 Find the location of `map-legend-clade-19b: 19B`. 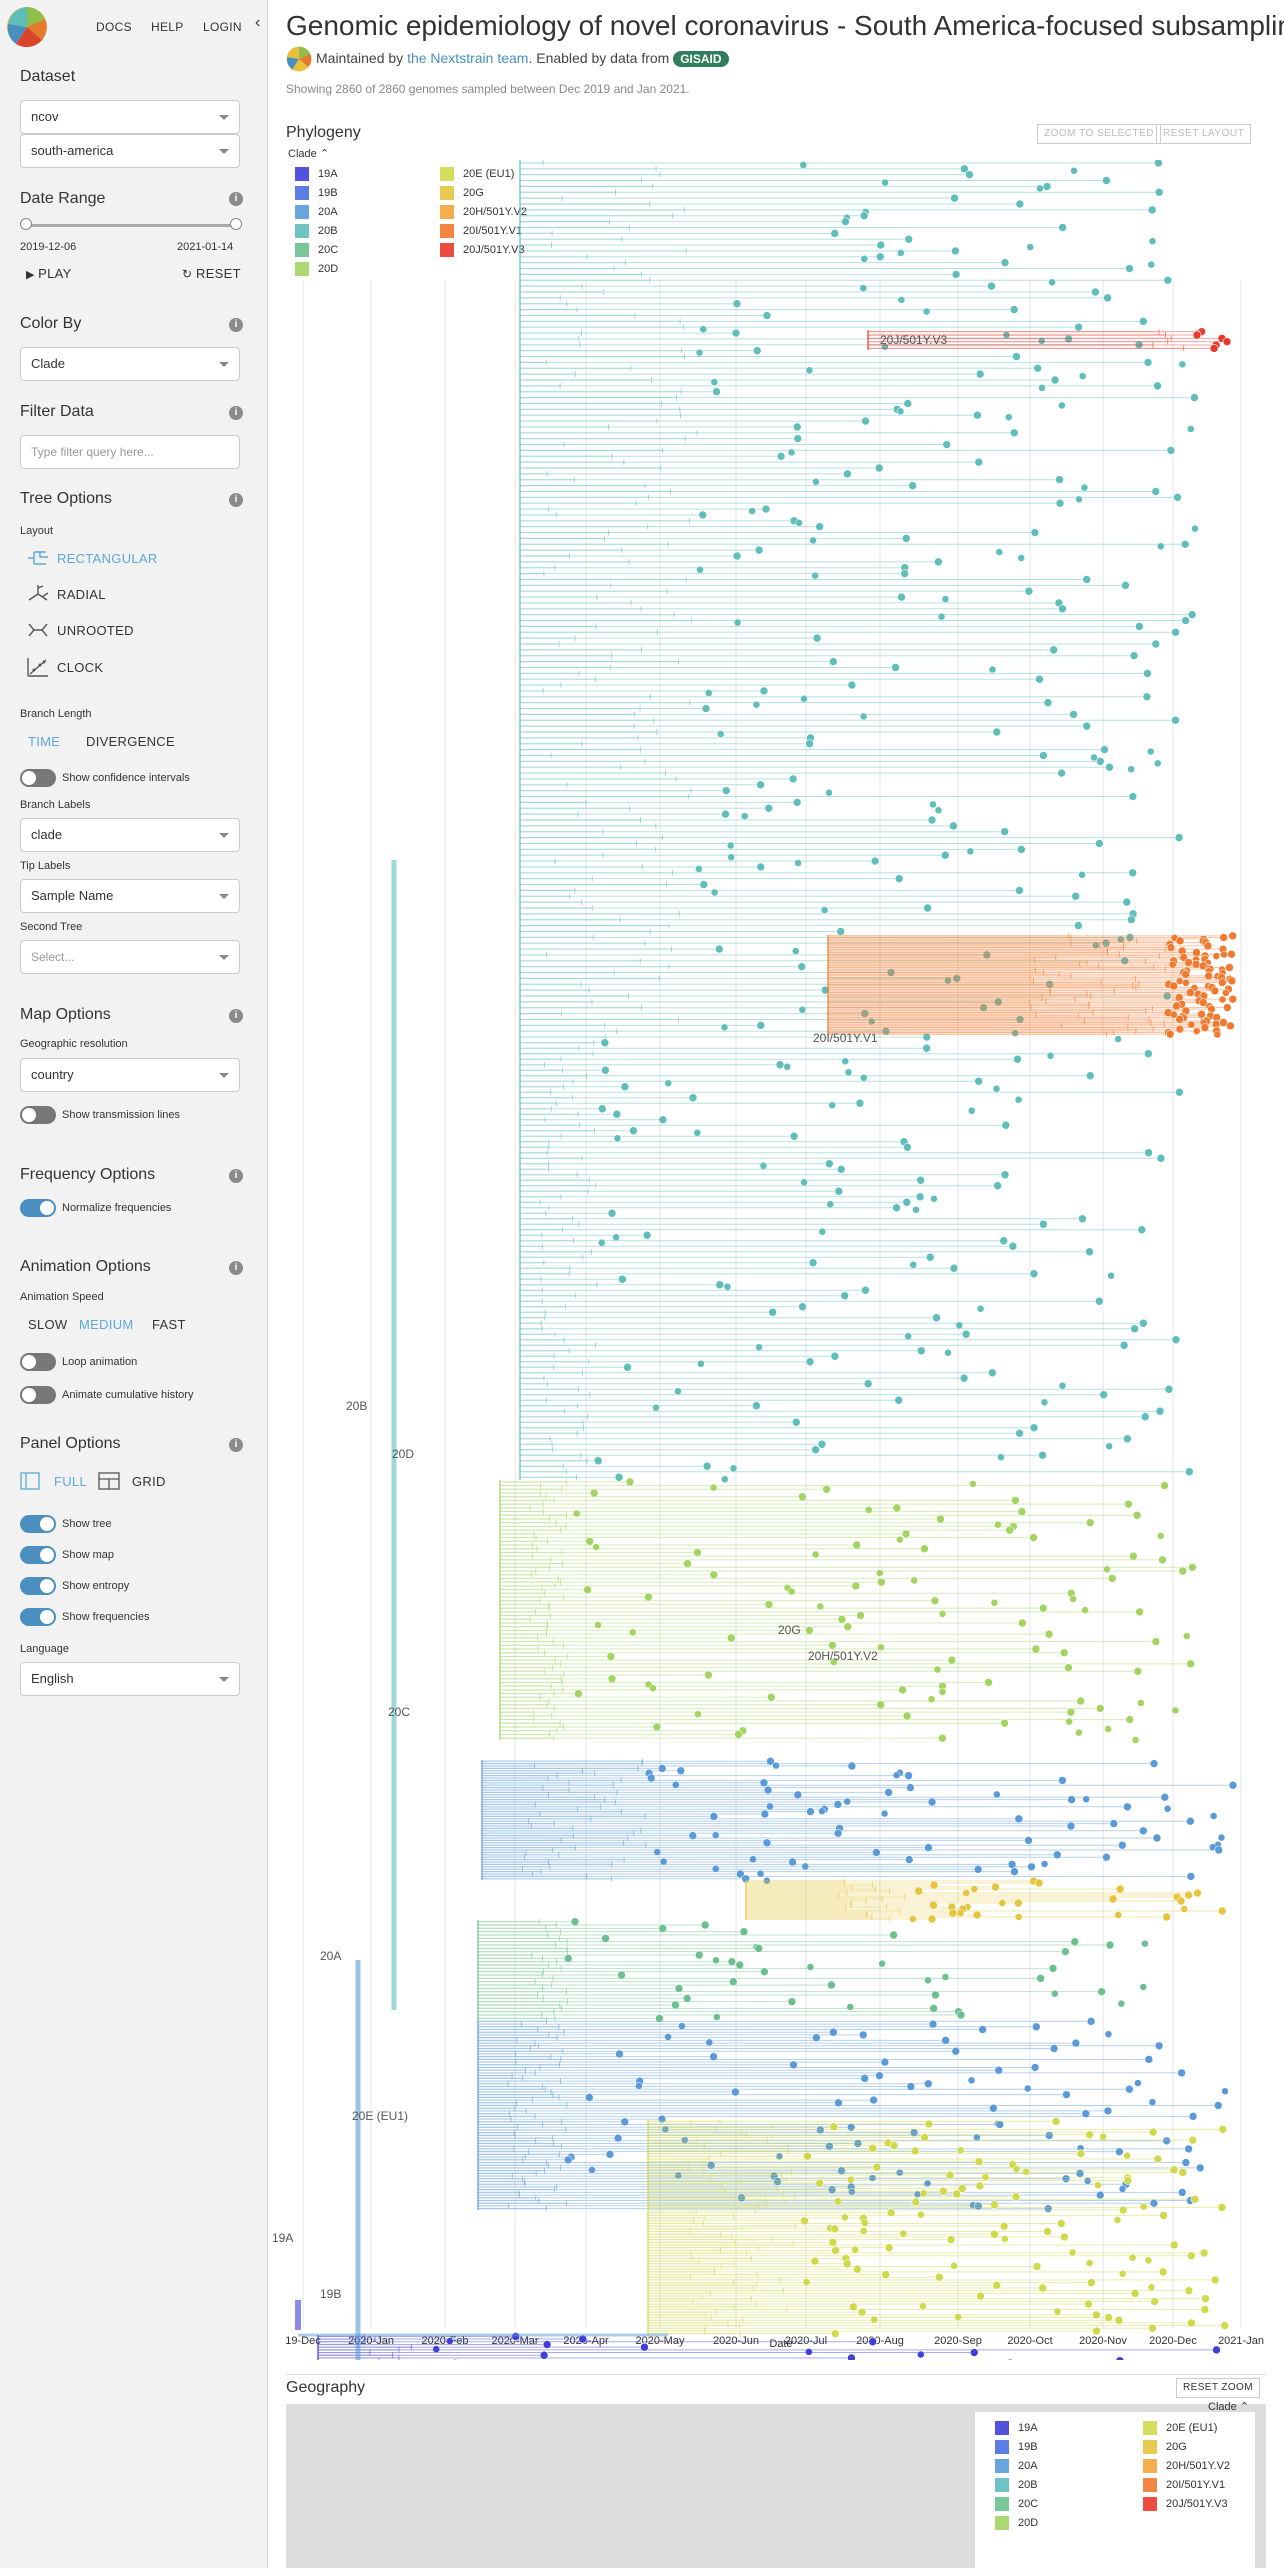

map-legend-clade-19b: 19B is located at coordinates (1016, 2447).